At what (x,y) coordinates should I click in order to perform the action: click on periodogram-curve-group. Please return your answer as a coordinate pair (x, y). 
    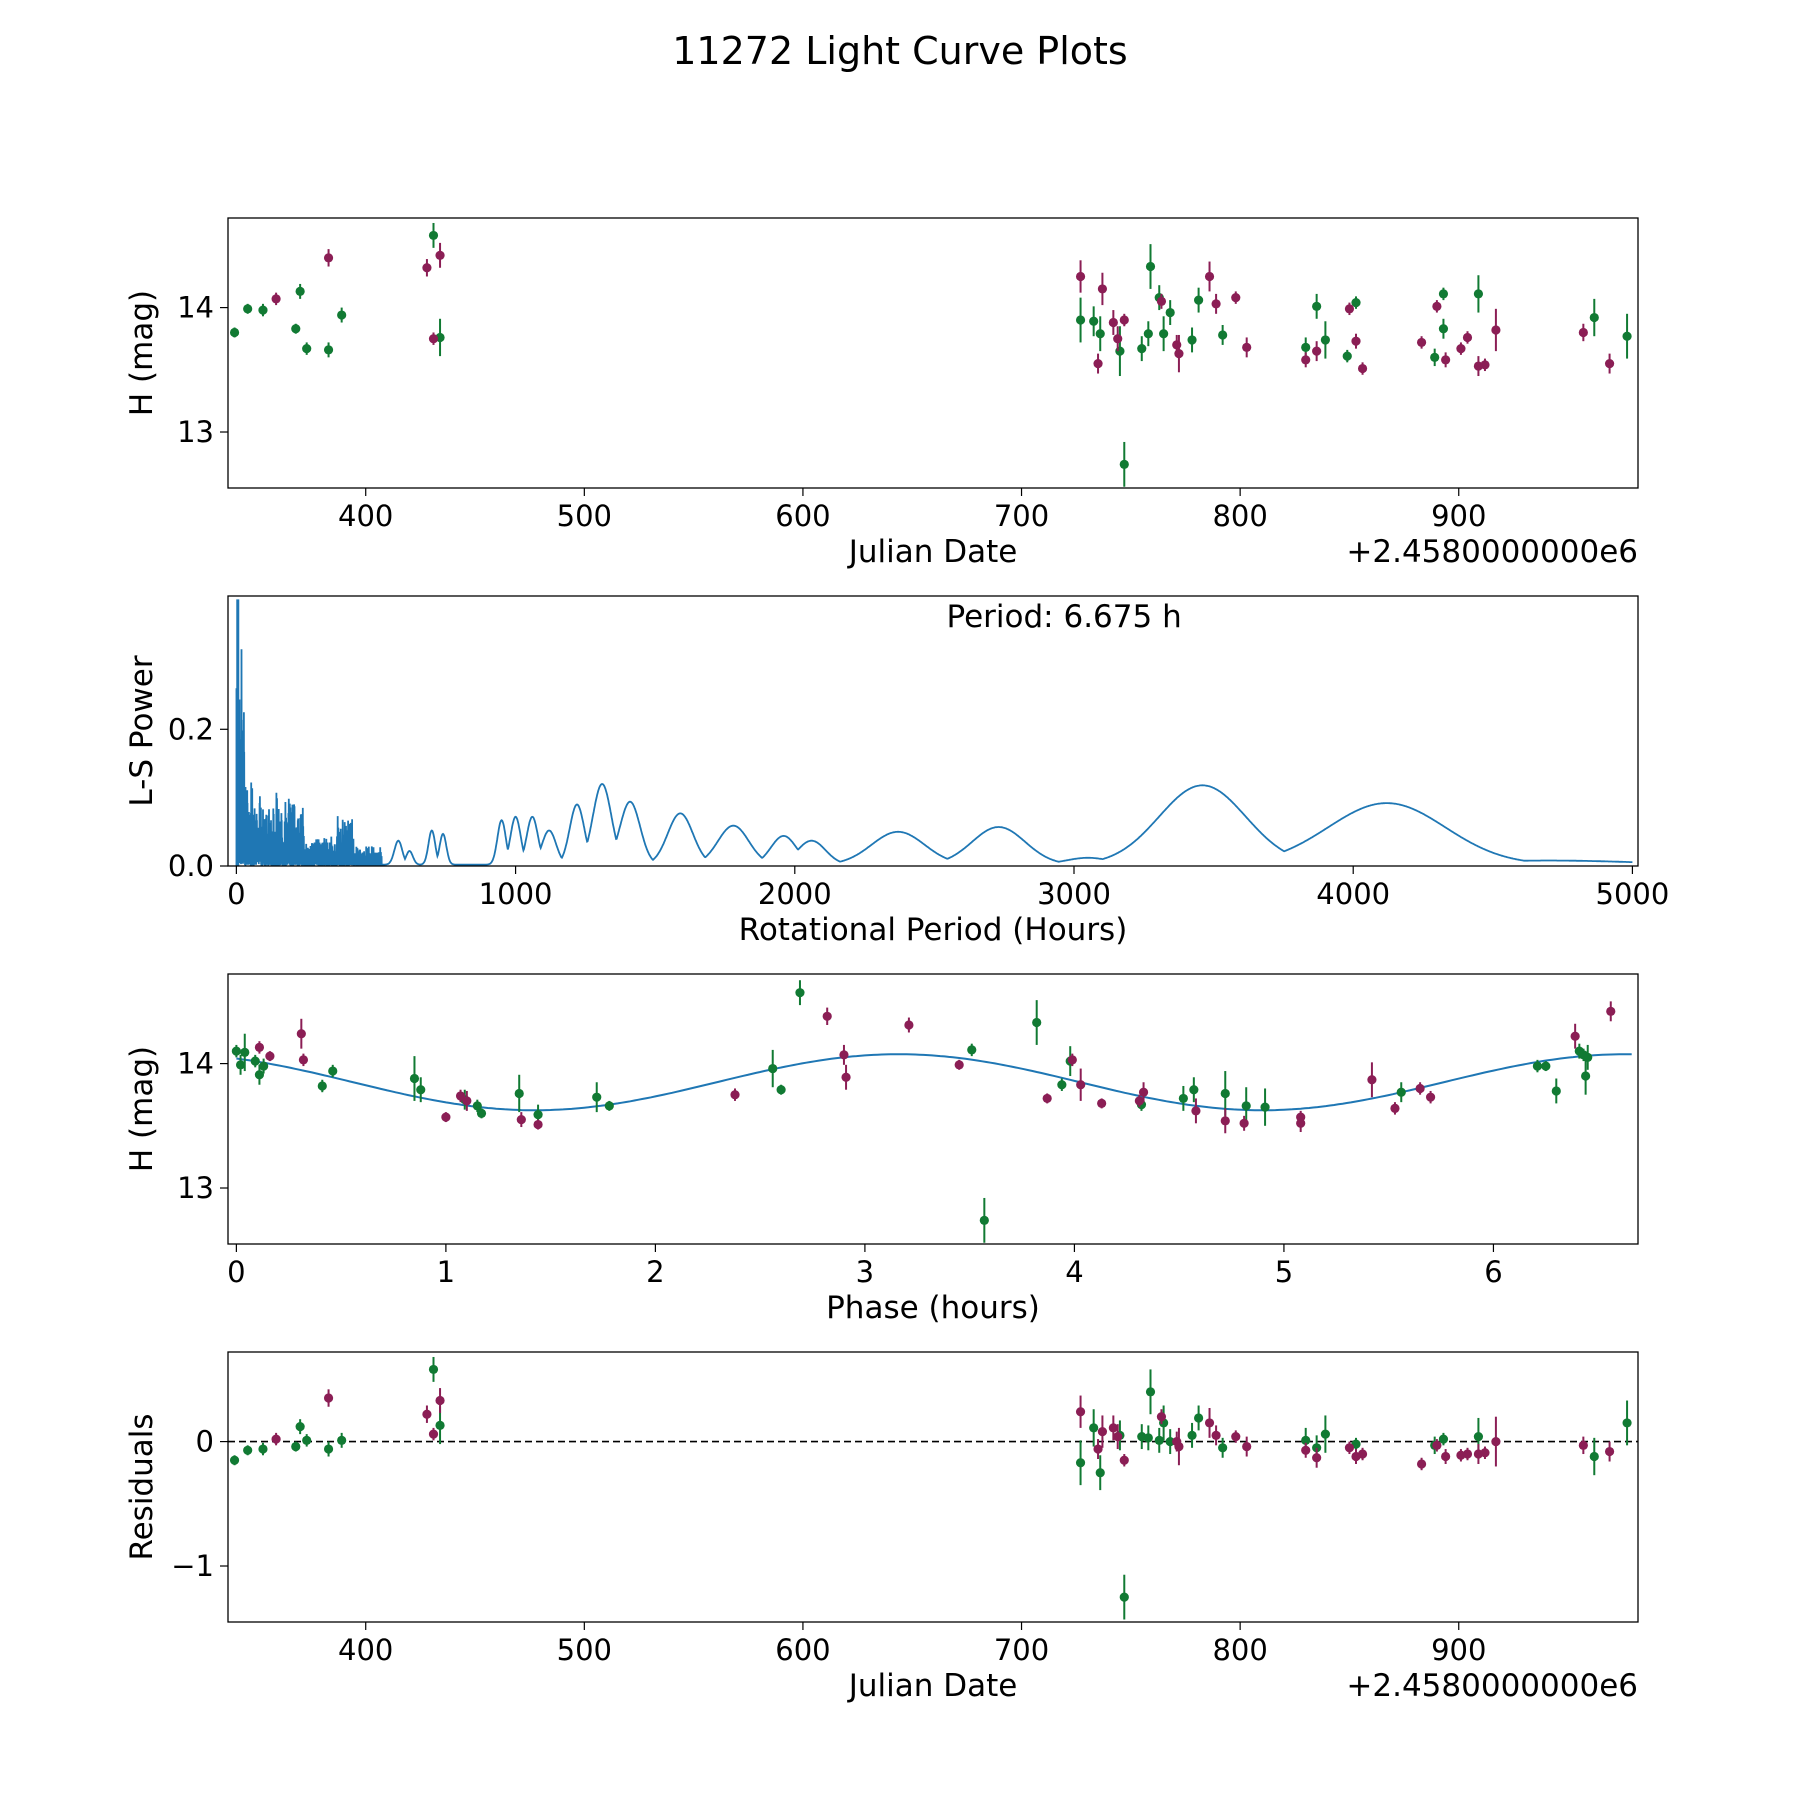
    Looking at the image, I should click on (934, 732).